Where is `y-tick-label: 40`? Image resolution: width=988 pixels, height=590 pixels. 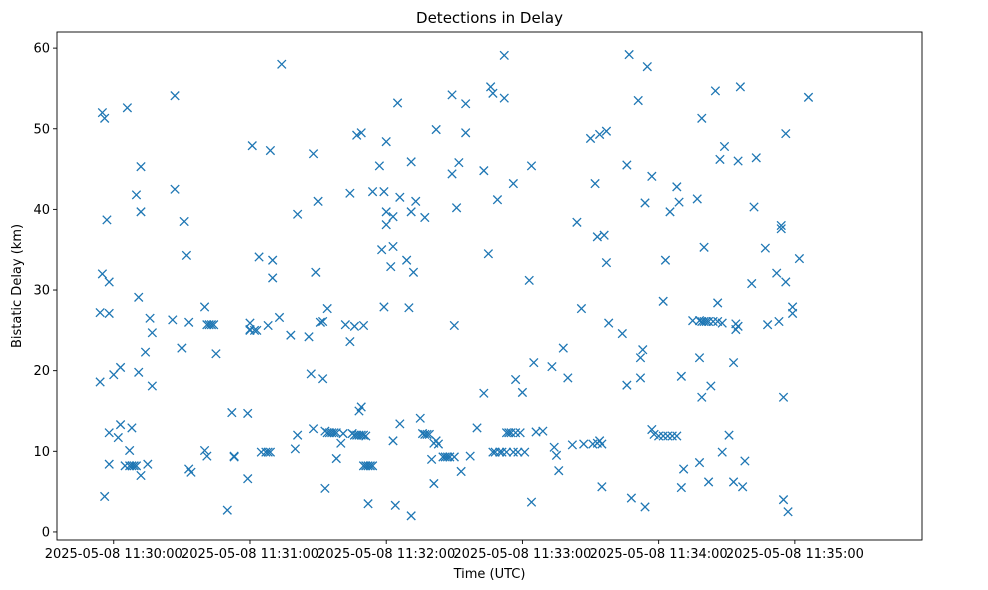
y-tick-label: 40 is located at coordinates (41, 210).